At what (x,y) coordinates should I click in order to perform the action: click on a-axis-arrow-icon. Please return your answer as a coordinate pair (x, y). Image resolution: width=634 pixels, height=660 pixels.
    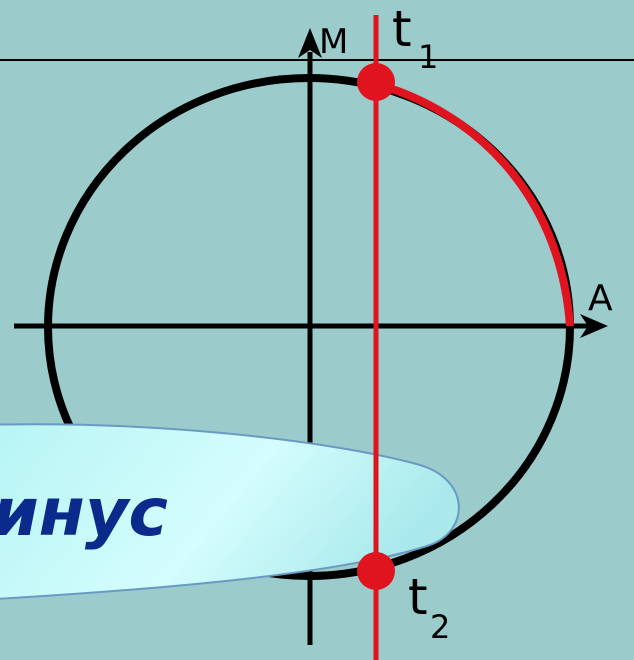
    Looking at the image, I should click on (594, 326).